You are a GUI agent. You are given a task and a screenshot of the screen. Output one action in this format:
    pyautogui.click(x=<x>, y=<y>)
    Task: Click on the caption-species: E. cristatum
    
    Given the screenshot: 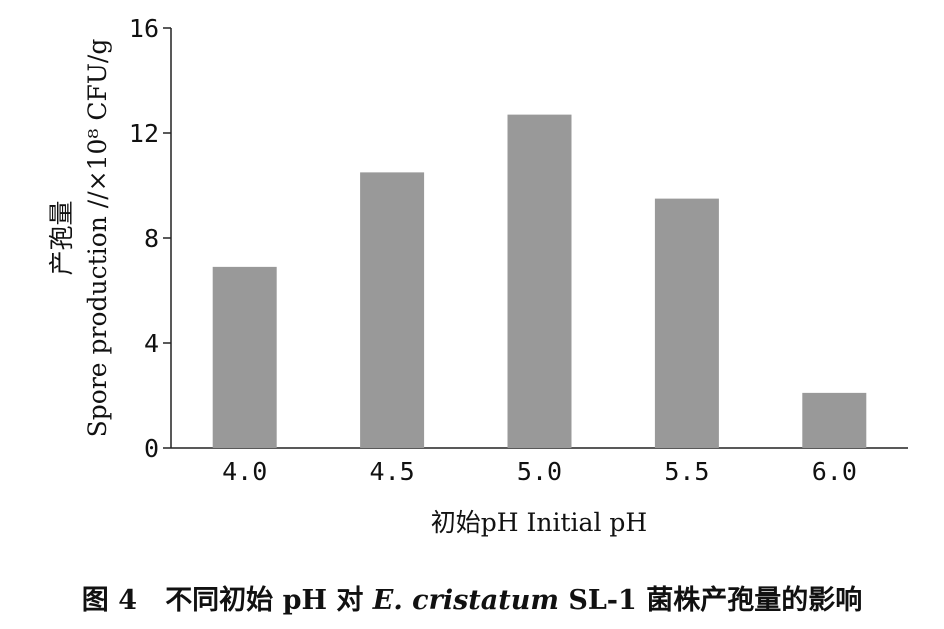 What is the action you would take?
    pyautogui.click(x=465, y=600)
    